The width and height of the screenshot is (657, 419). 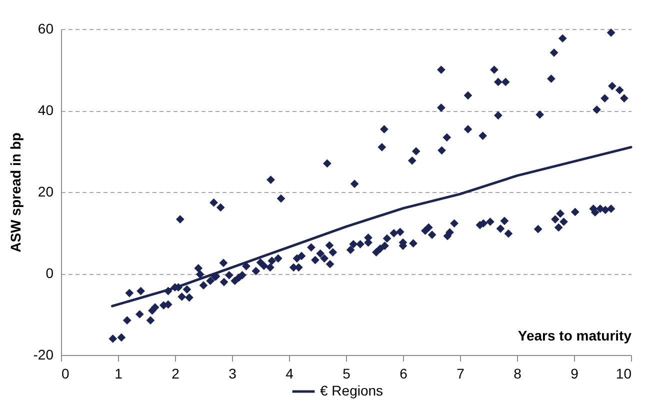 I want to click on y-tick-label: -20, so click(x=43, y=354).